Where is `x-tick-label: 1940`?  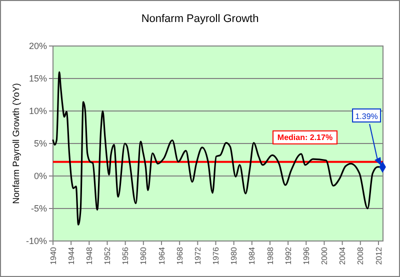 x-tick-label: 1940 is located at coordinates (53, 255).